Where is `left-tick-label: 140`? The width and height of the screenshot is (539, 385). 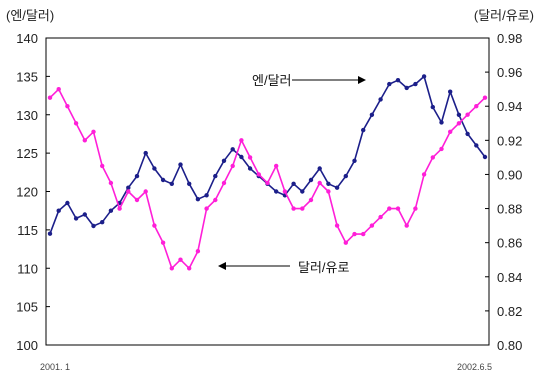 left-tick-label: 140 is located at coordinates (27, 38).